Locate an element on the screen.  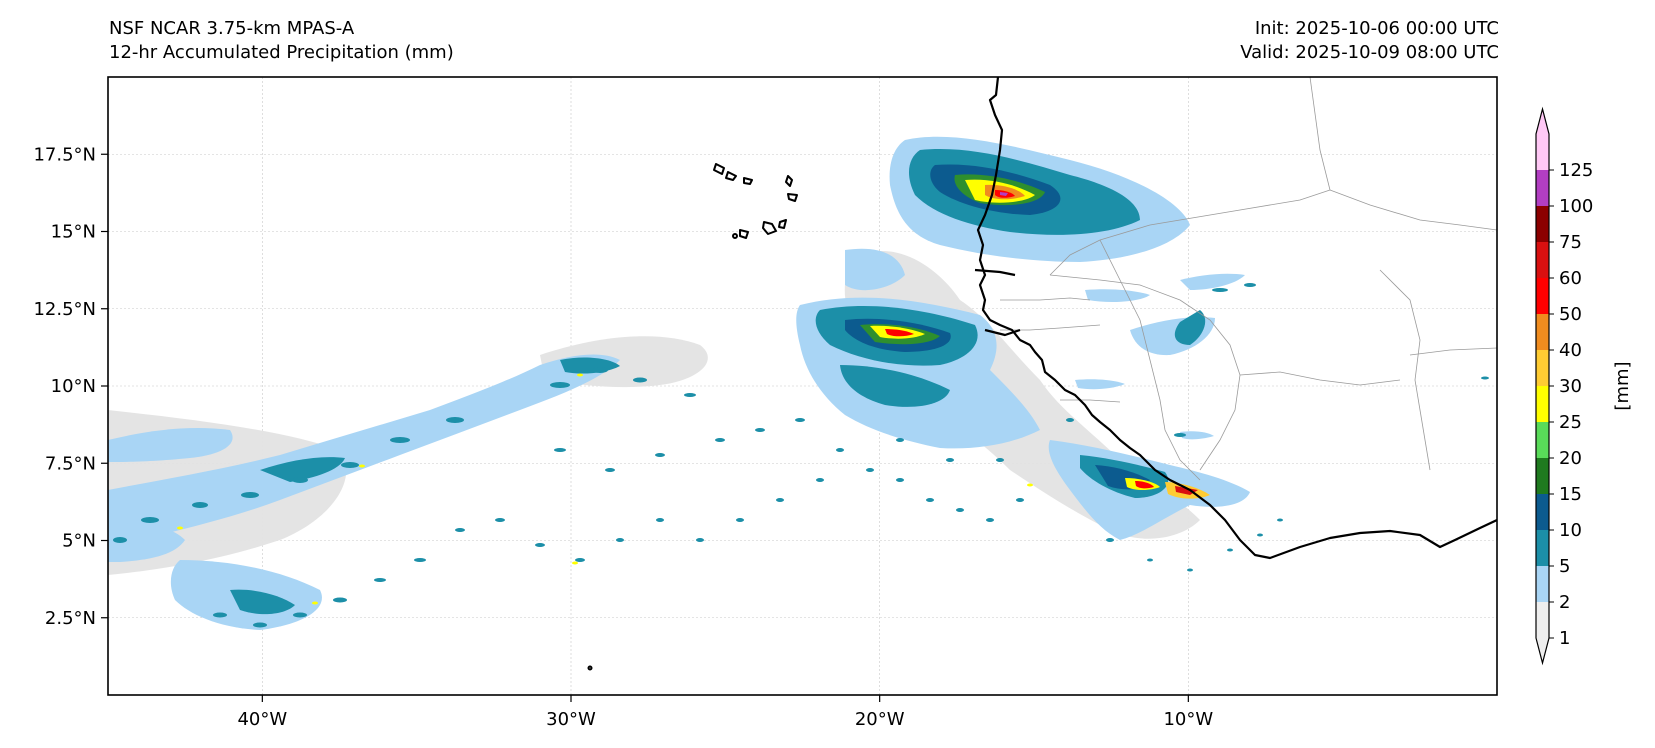
field-title: 12-hr Accumulated Precipitation (mm) is located at coordinates (281, 52).